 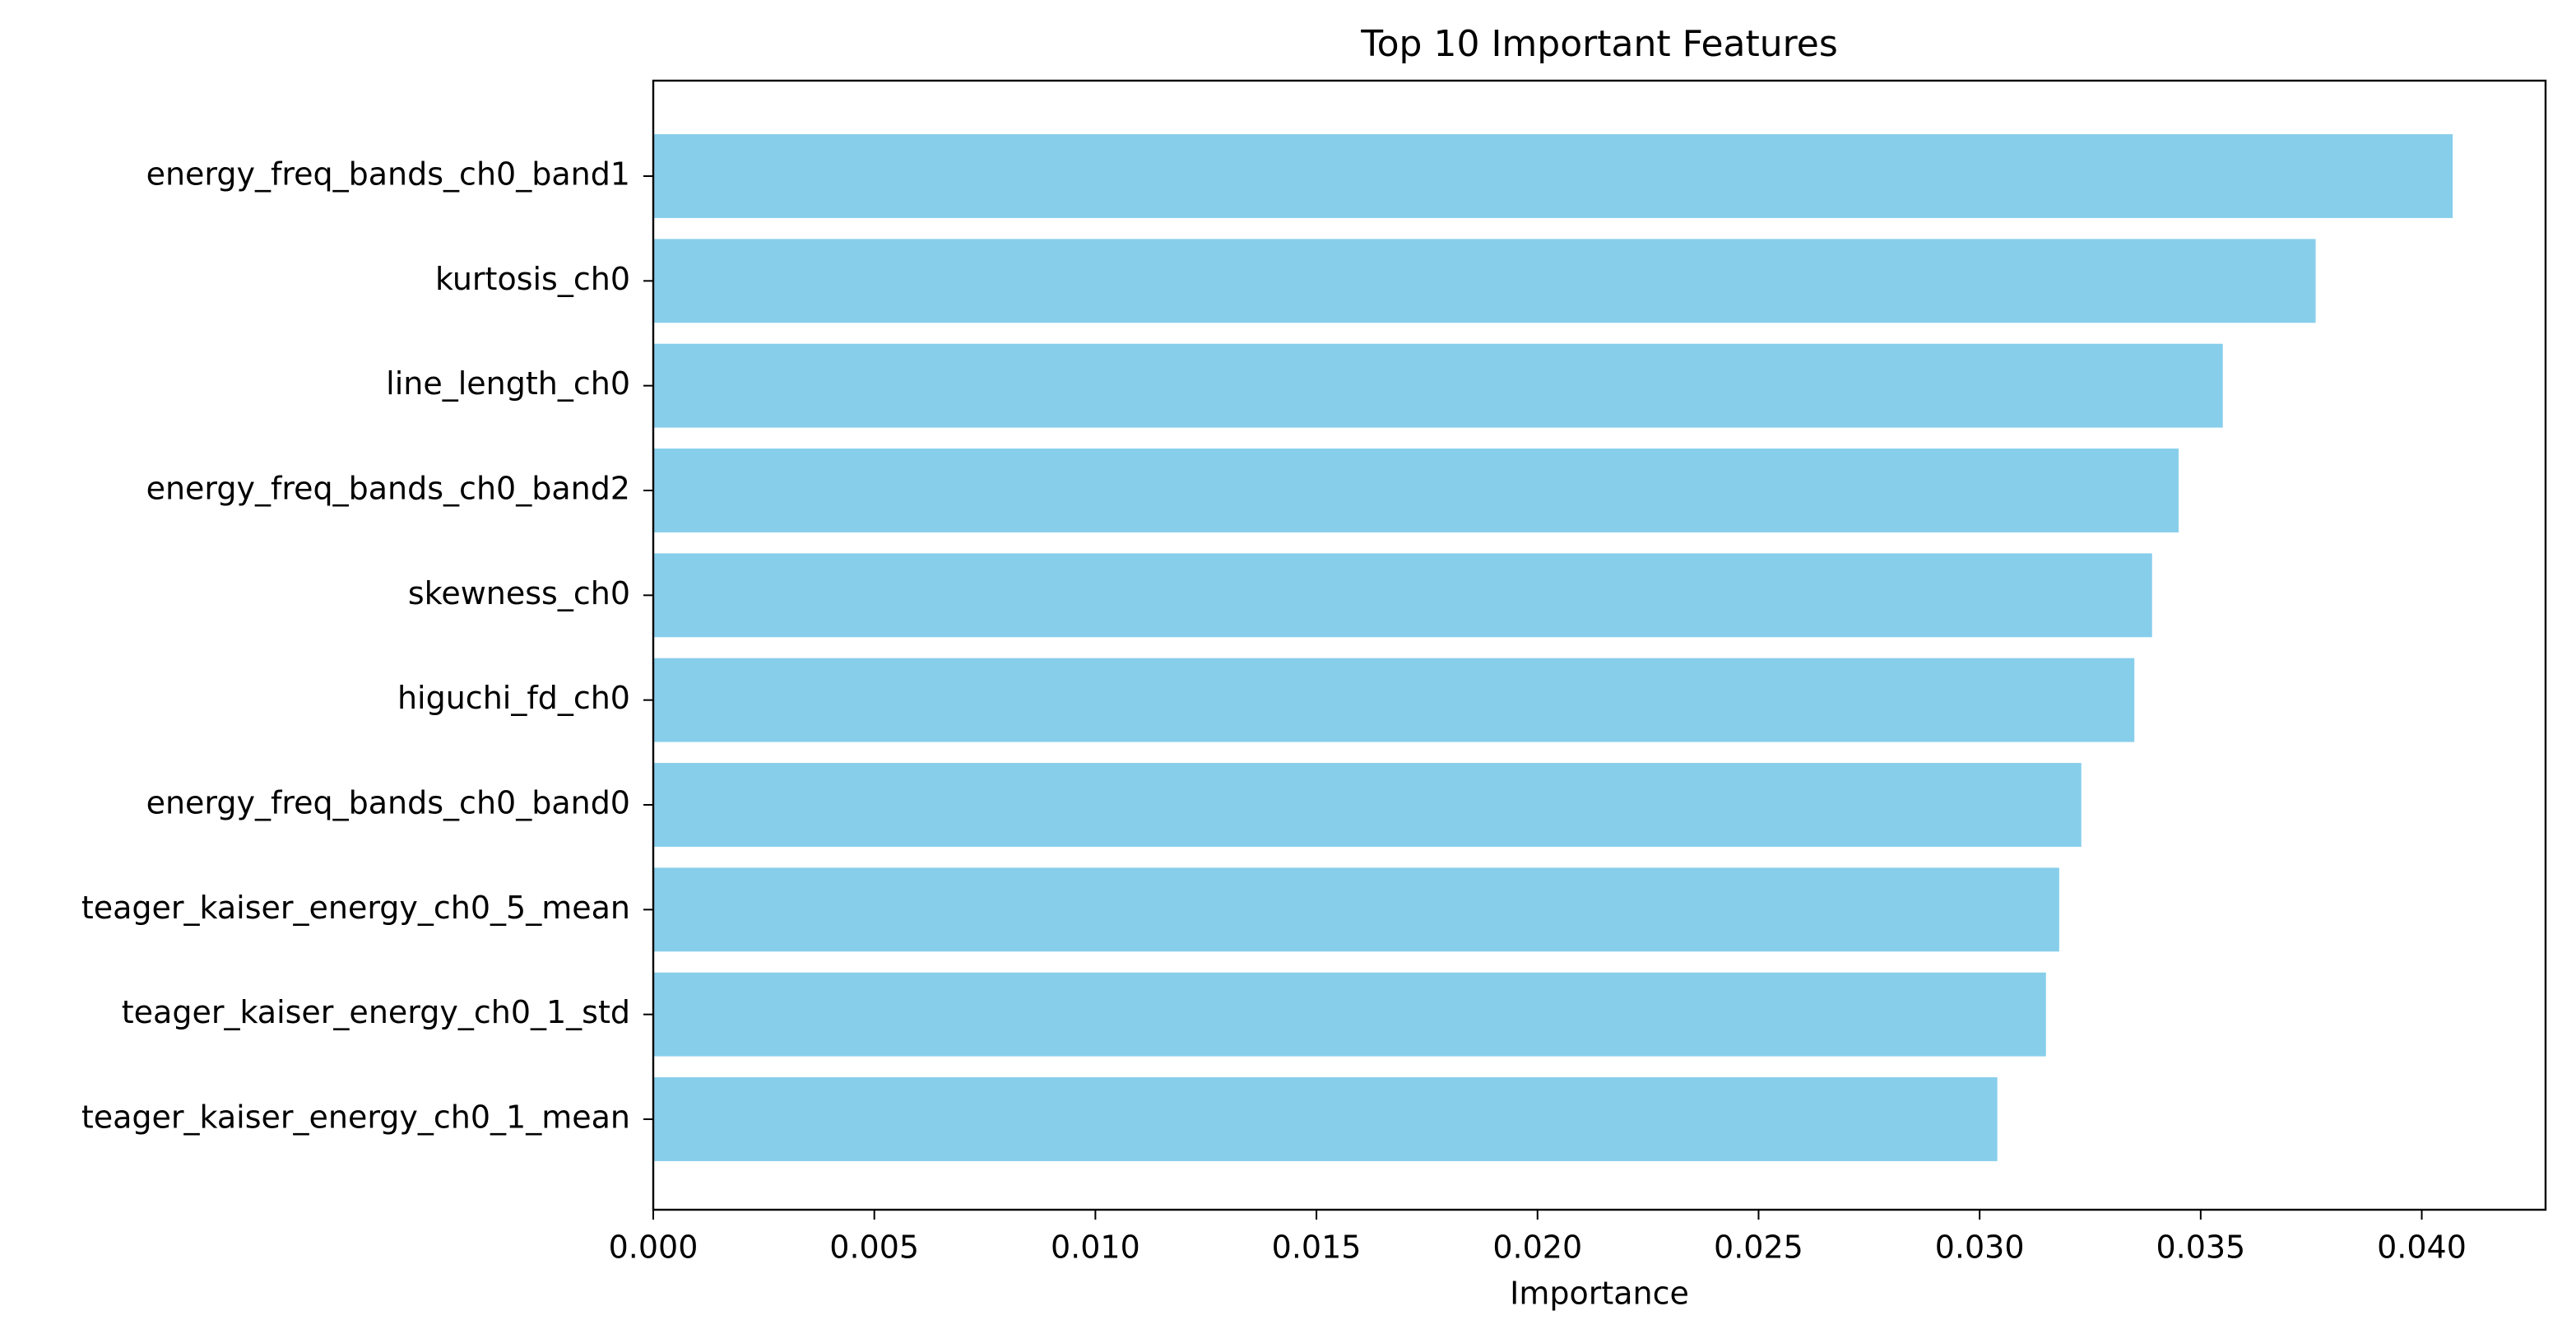 What do you see at coordinates (532, 279) in the screenshot?
I see `y-tick-label: kurtosis_ch0` at bounding box center [532, 279].